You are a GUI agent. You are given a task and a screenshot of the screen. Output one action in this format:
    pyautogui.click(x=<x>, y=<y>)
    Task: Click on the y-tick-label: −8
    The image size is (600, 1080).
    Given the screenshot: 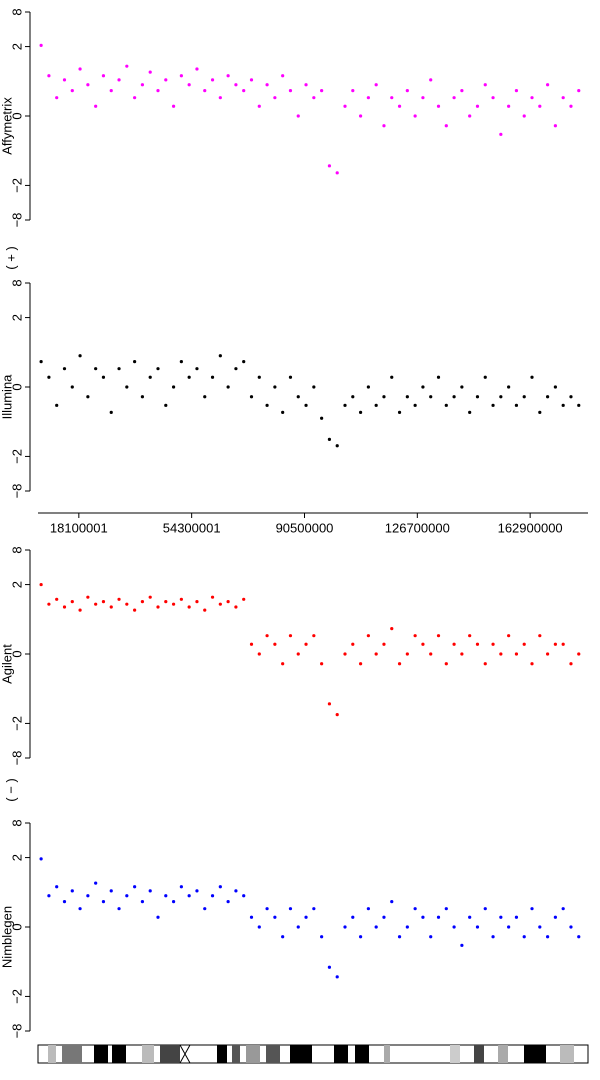 What is the action you would take?
    pyautogui.click(x=16, y=491)
    